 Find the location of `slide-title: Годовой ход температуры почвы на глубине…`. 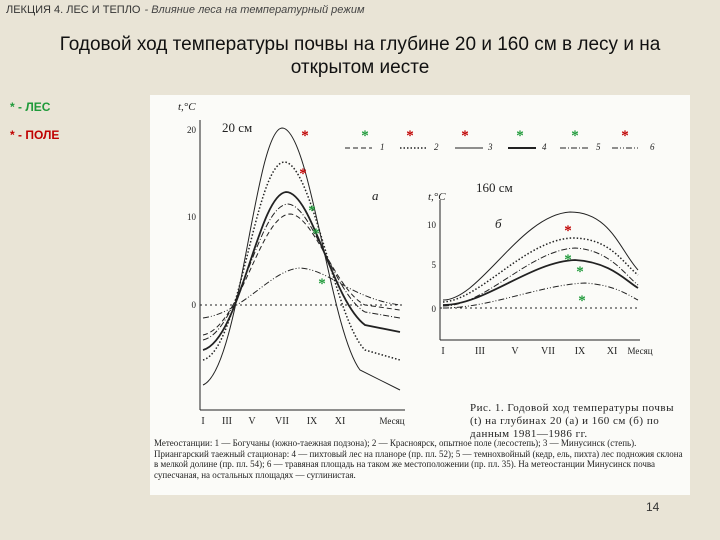

slide-title: Годовой ход температуры почвы на глубине… is located at coordinates (360, 56).